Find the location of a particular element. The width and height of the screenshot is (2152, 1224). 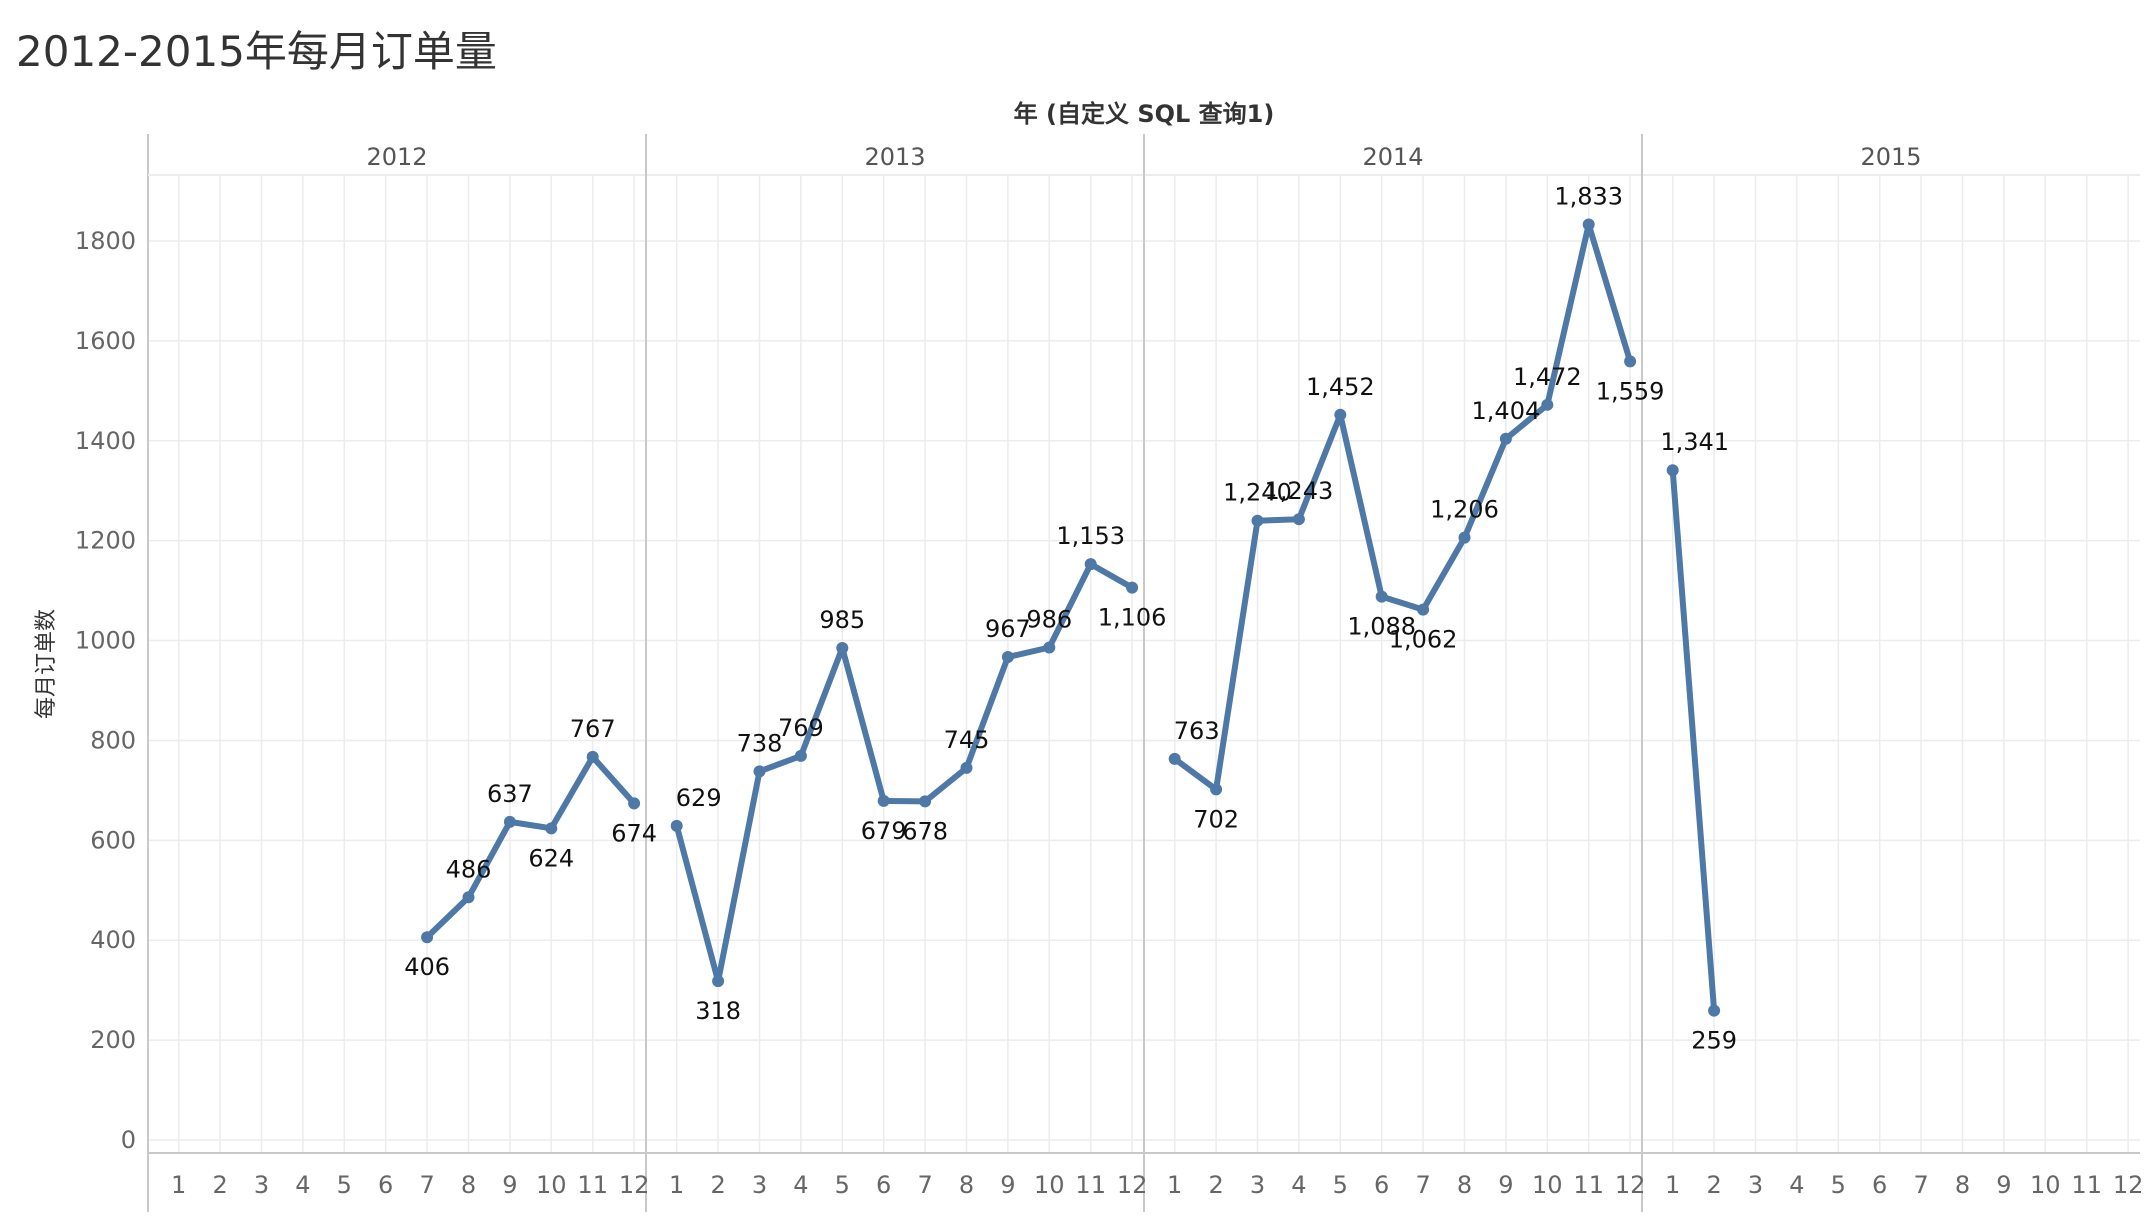

data-label: 1,452 is located at coordinates (1340, 387).